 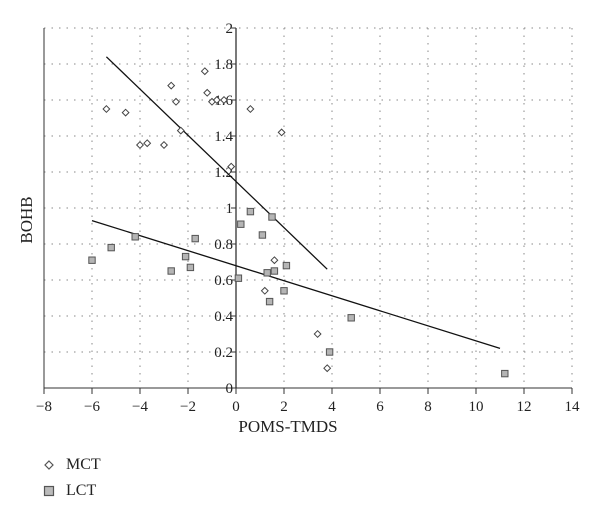 What do you see at coordinates (236, 407) in the screenshot?
I see `x-tick-label: 0` at bounding box center [236, 407].